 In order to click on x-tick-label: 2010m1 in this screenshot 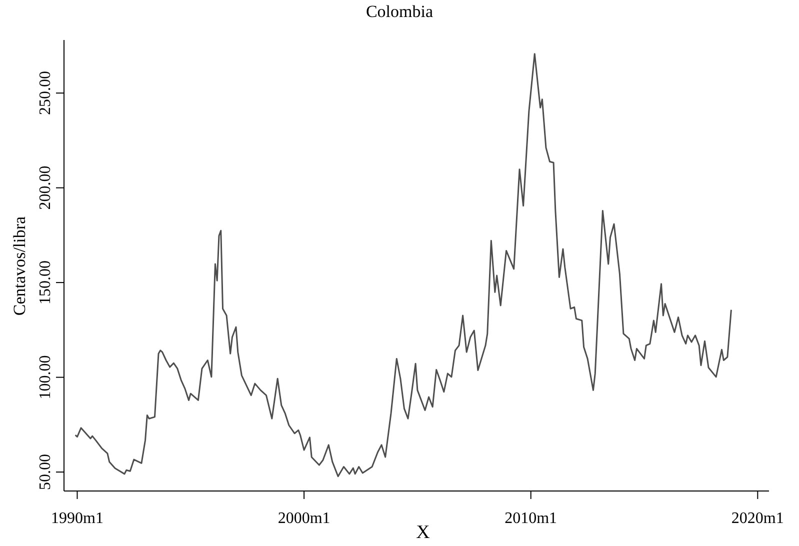, I will do `click(531, 518)`.